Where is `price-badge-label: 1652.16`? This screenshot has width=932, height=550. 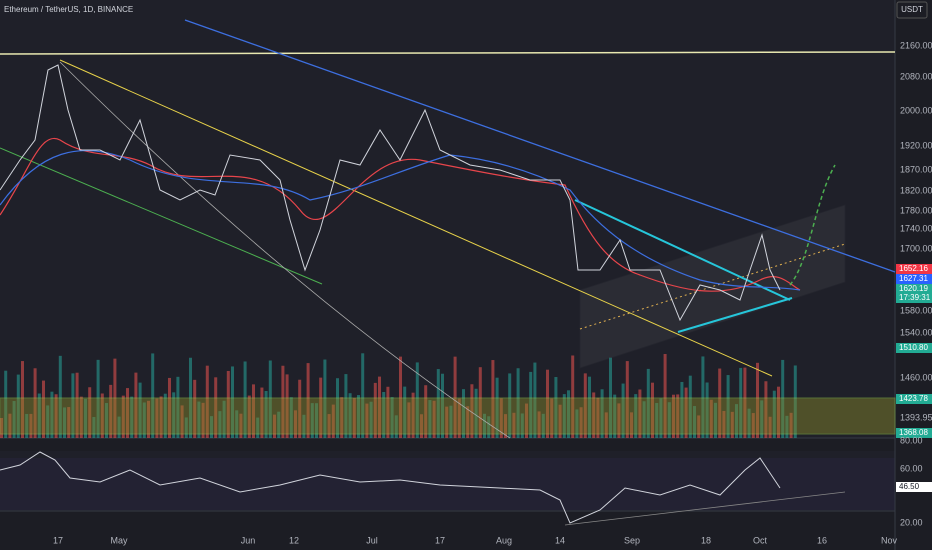
price-badge-label: 1652.16 is located at coordinates (913, 268).